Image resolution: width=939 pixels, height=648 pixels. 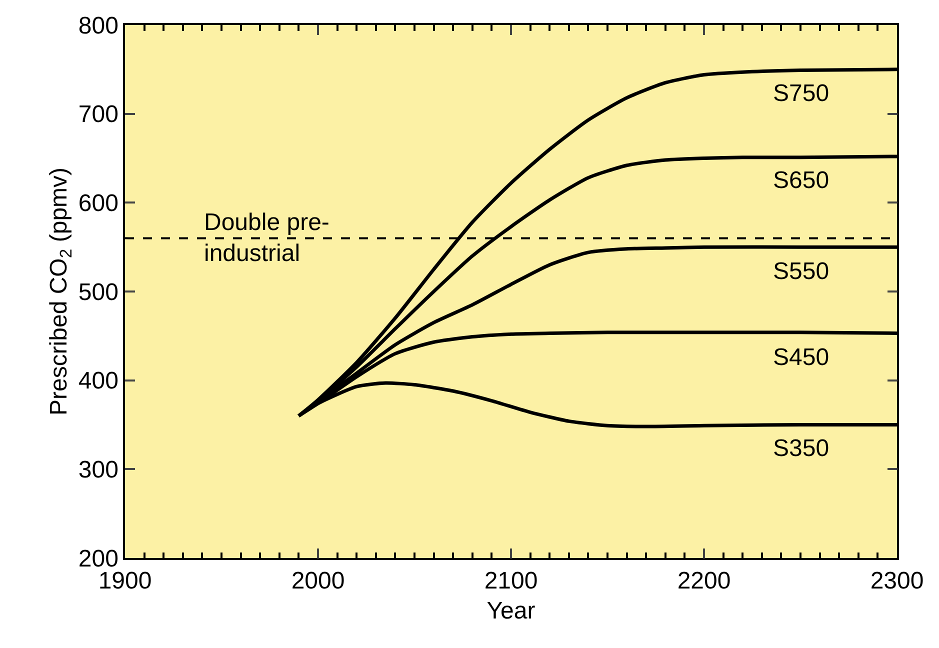 I want to click on y-tick-label: 400, so click(x=98, y=381).